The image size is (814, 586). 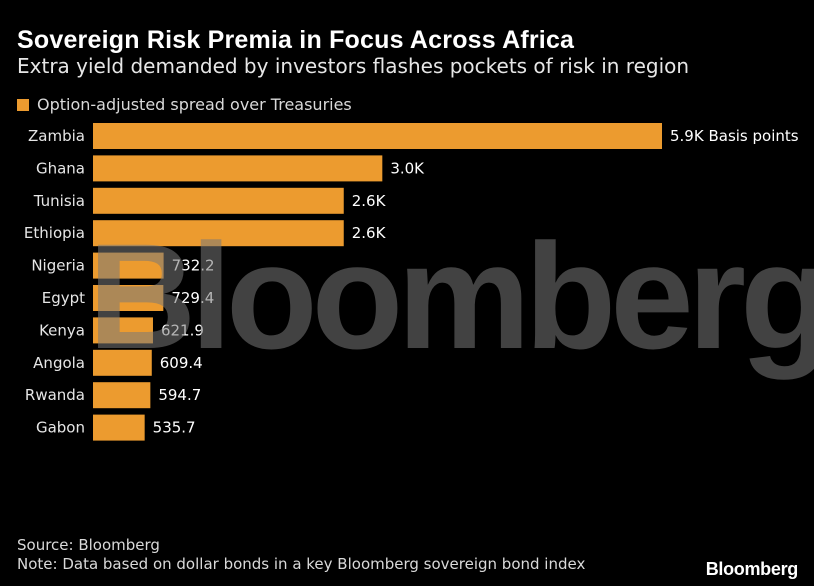 What do you see at coordinates (193, 266) in the screenshot?
I see `value-label-nigeria: 732.2` at bounding box center [193, 266].